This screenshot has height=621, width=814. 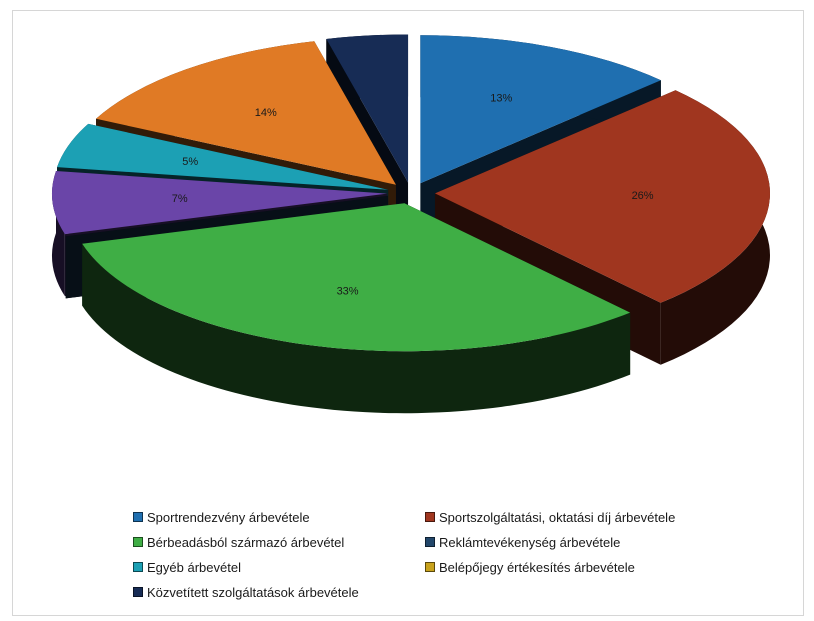 I want to click on slice-value-label: 13%, so click(x=501, y=99).